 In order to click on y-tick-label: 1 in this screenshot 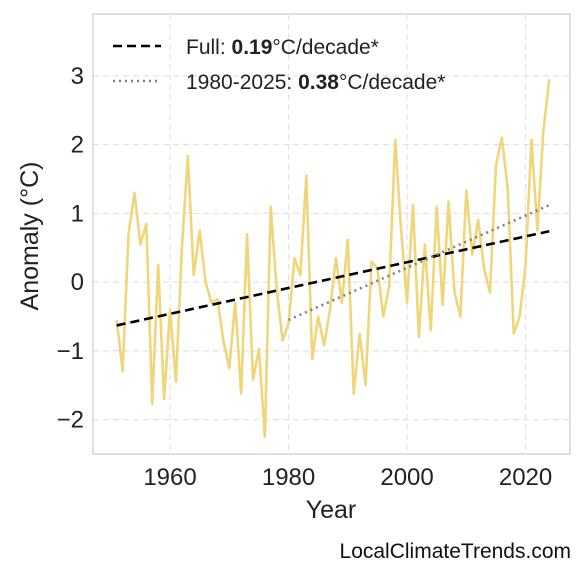, I will do `click(77, 213)`.